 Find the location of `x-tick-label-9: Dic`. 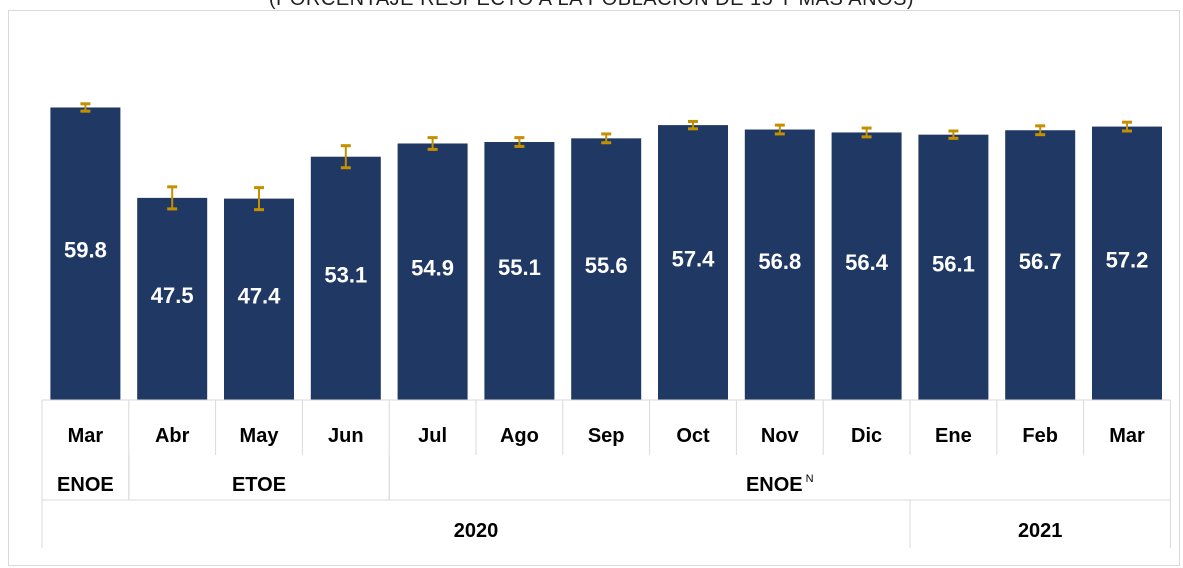

x-tick-label-9: Dic is located at coordinates (866, 436).